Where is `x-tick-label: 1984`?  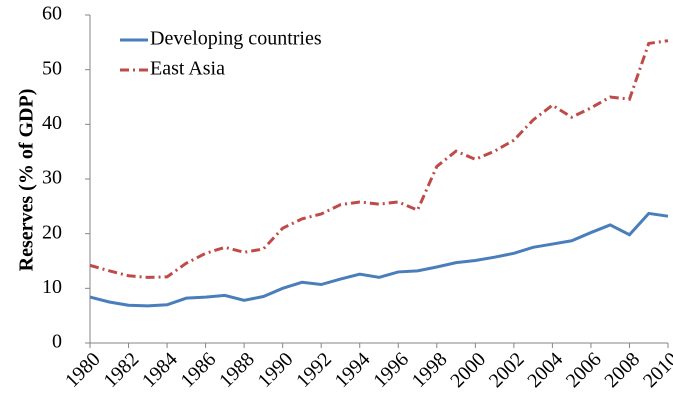
x-tick-label: 1984 is located at coordinates (160, 370).